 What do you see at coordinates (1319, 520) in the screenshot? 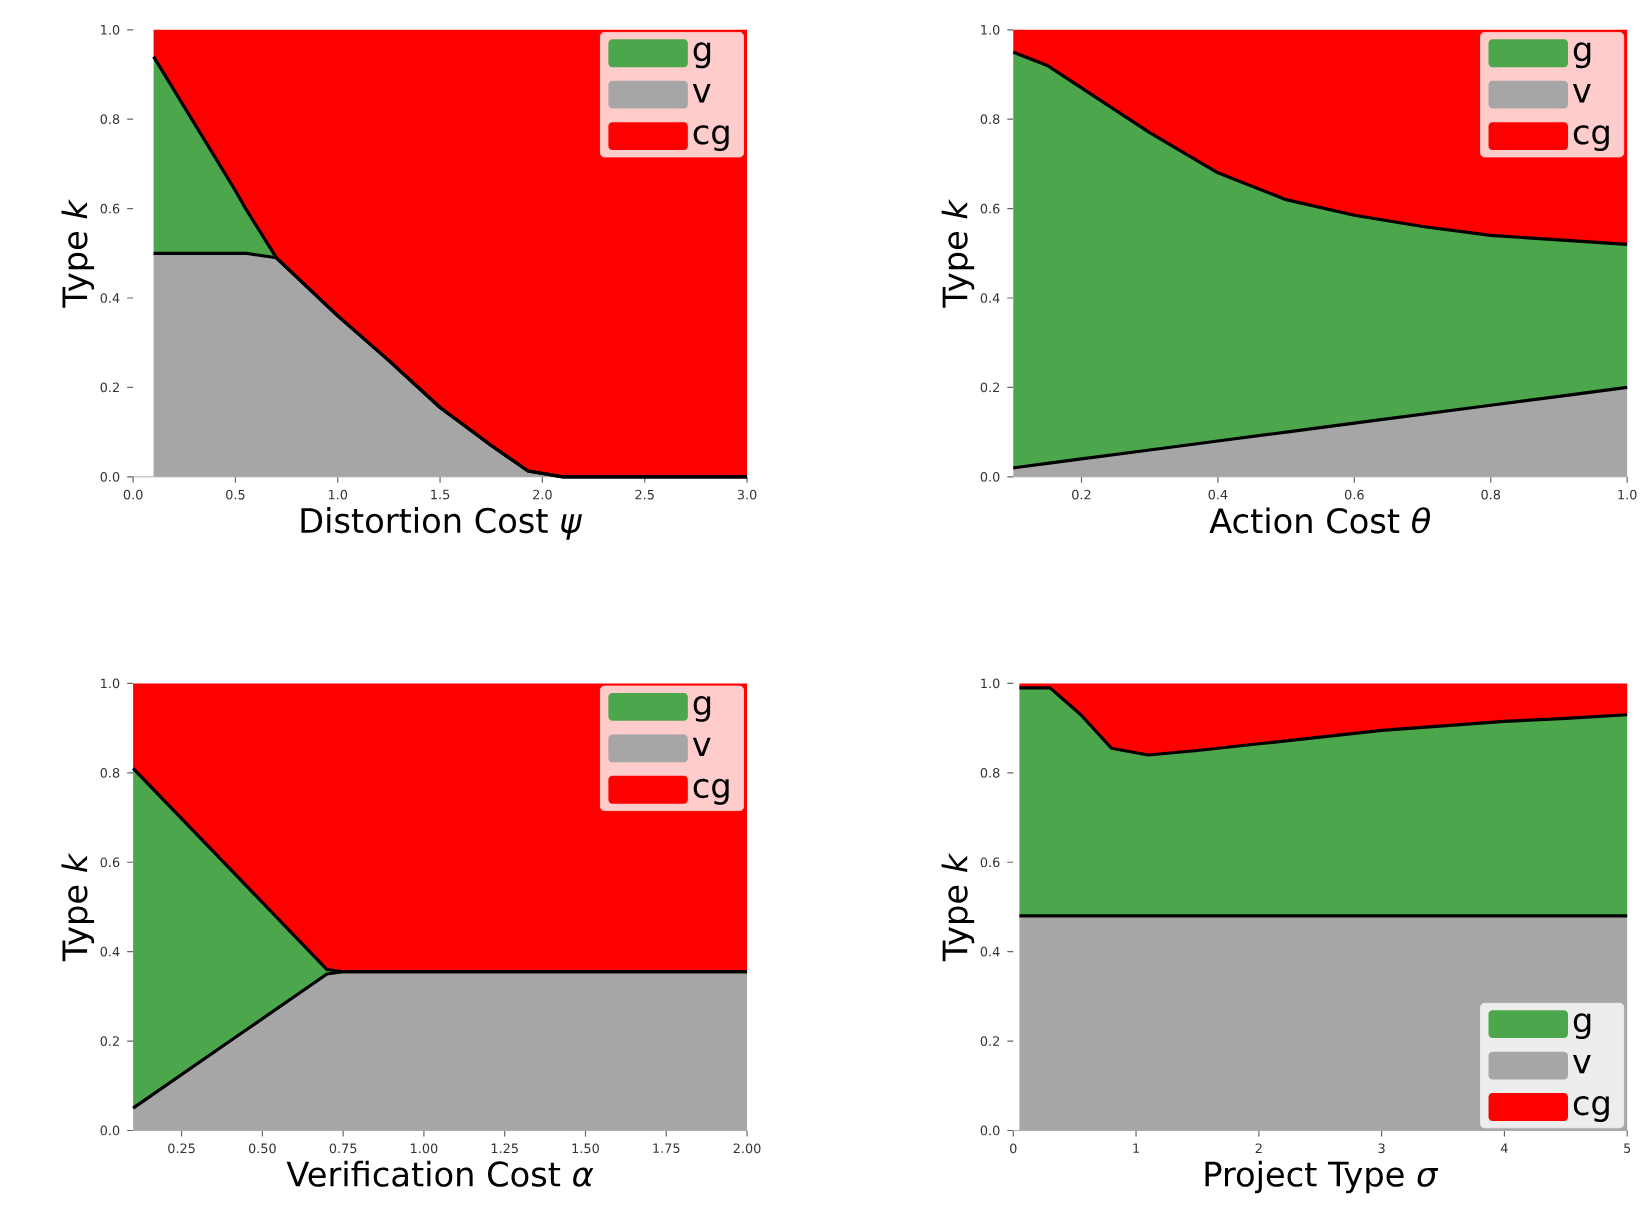
I see `x-axis-title: Action Cost θ` at bounding box center [1319, 520].